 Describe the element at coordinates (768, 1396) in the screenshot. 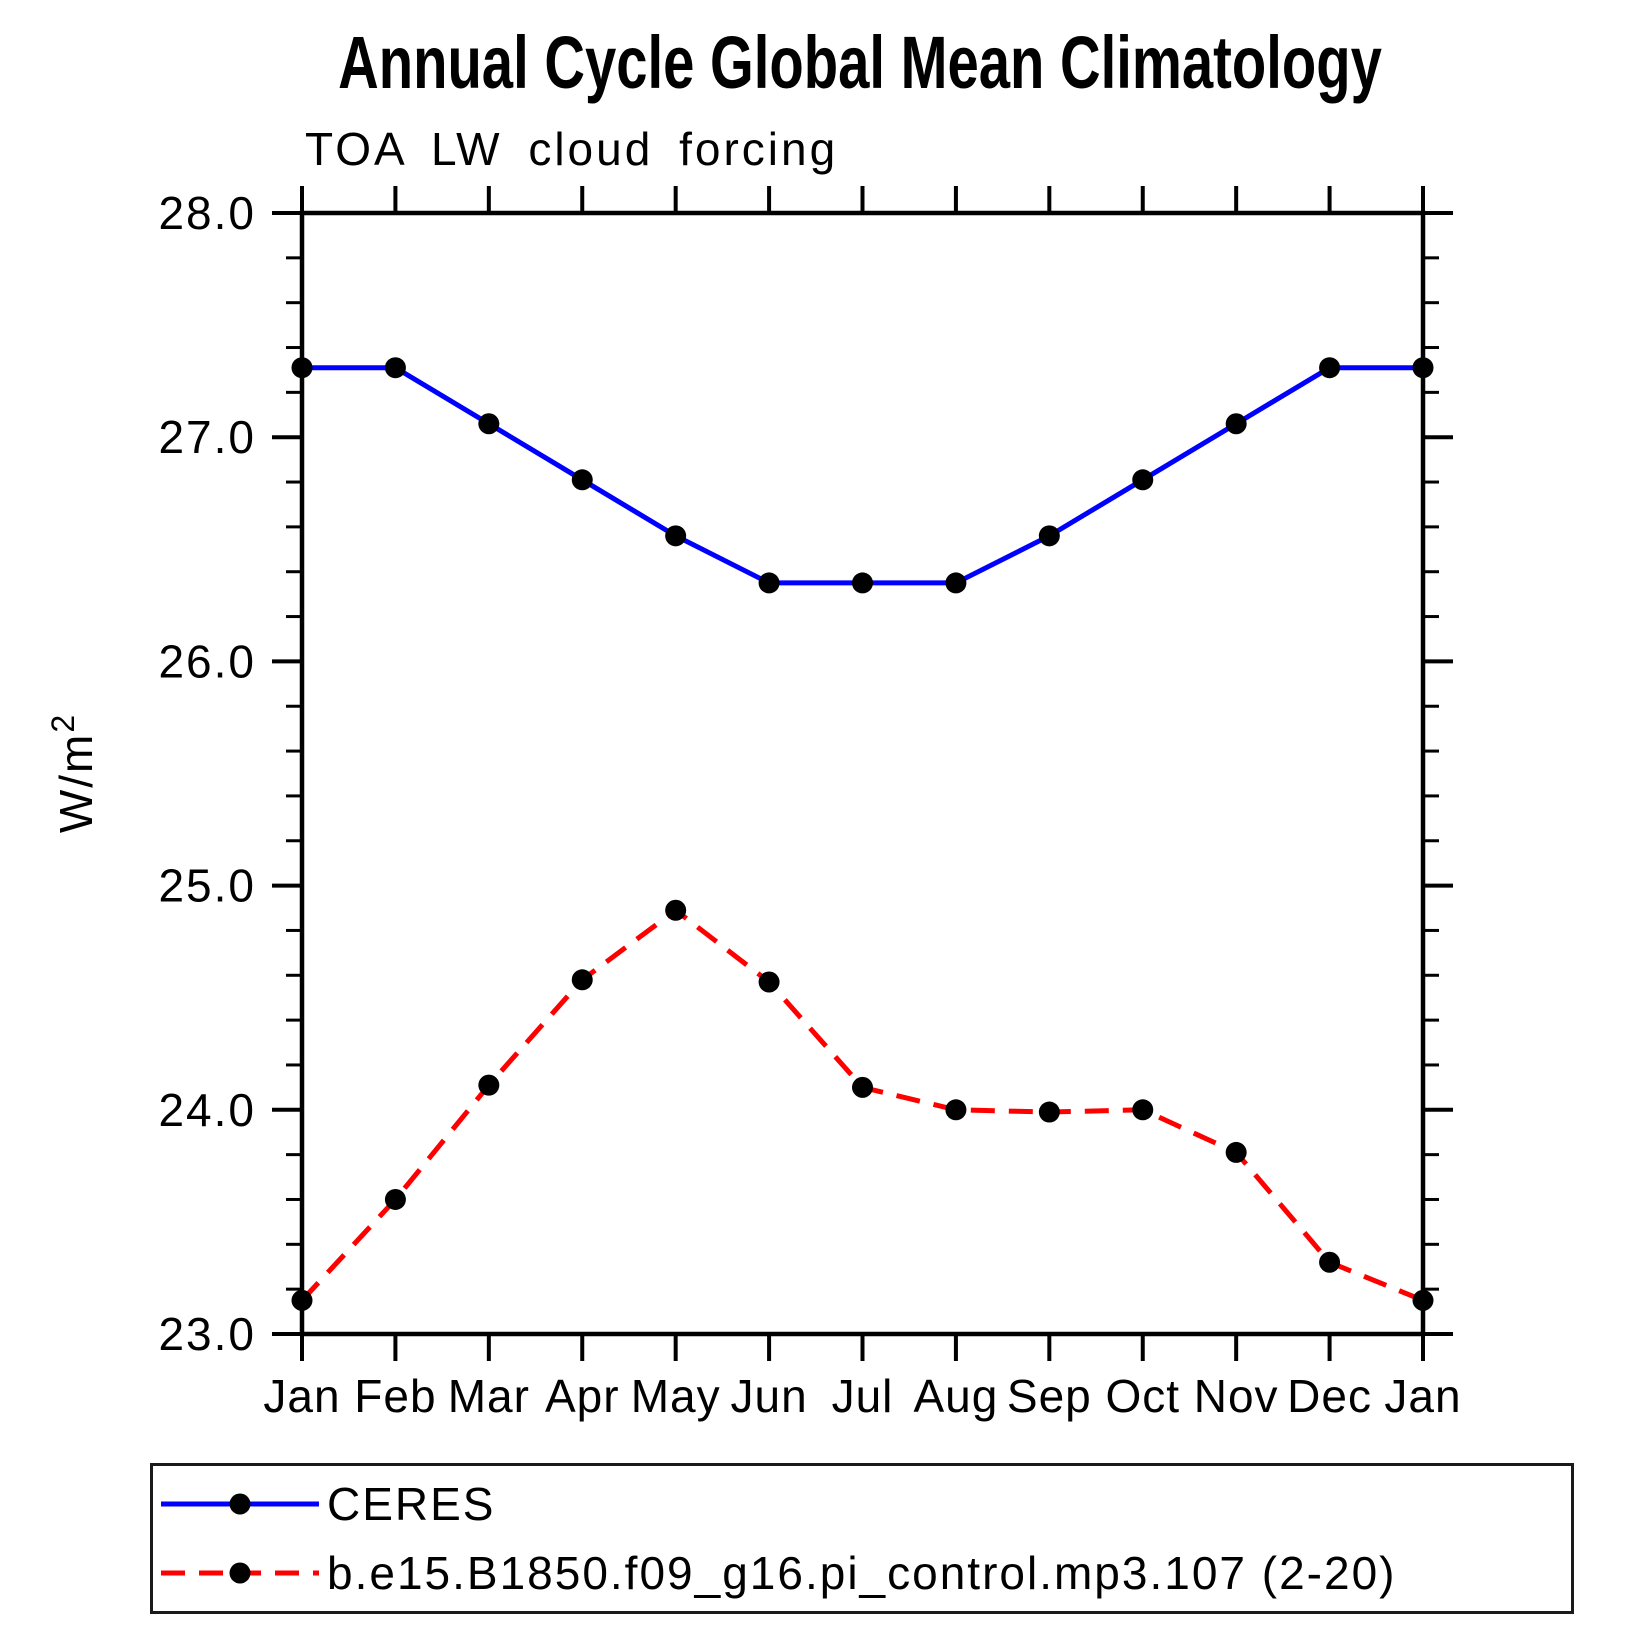

I see `x-tick-label: Jun` at that location.